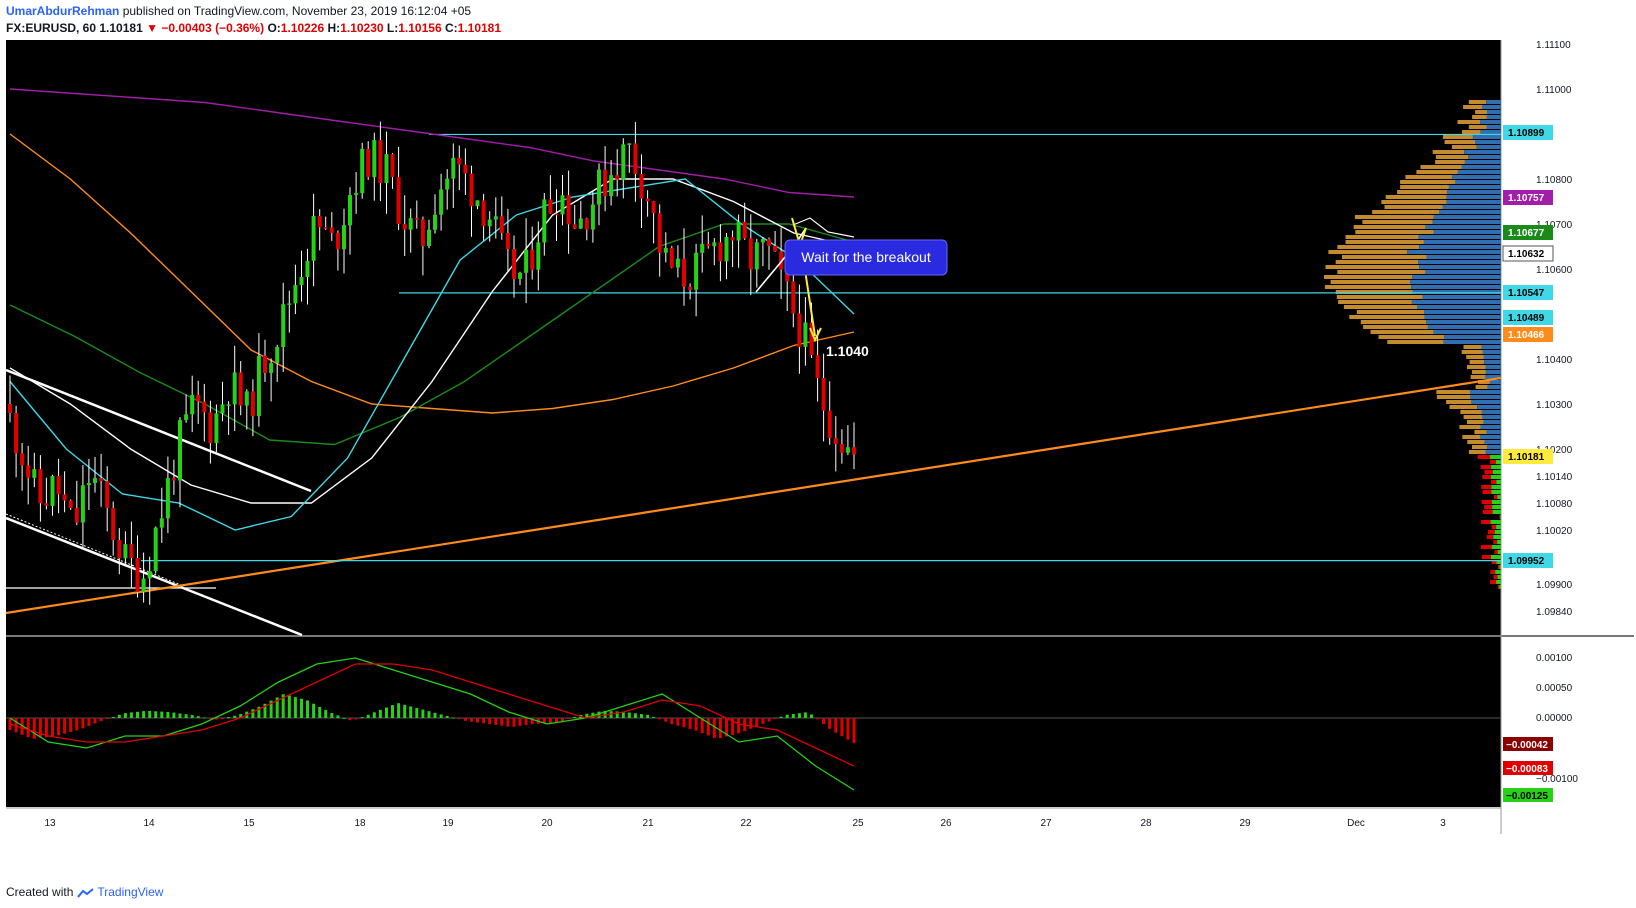 The image size is (1636, 908). I want to click on channel-dotted-line, so click(93, 549).